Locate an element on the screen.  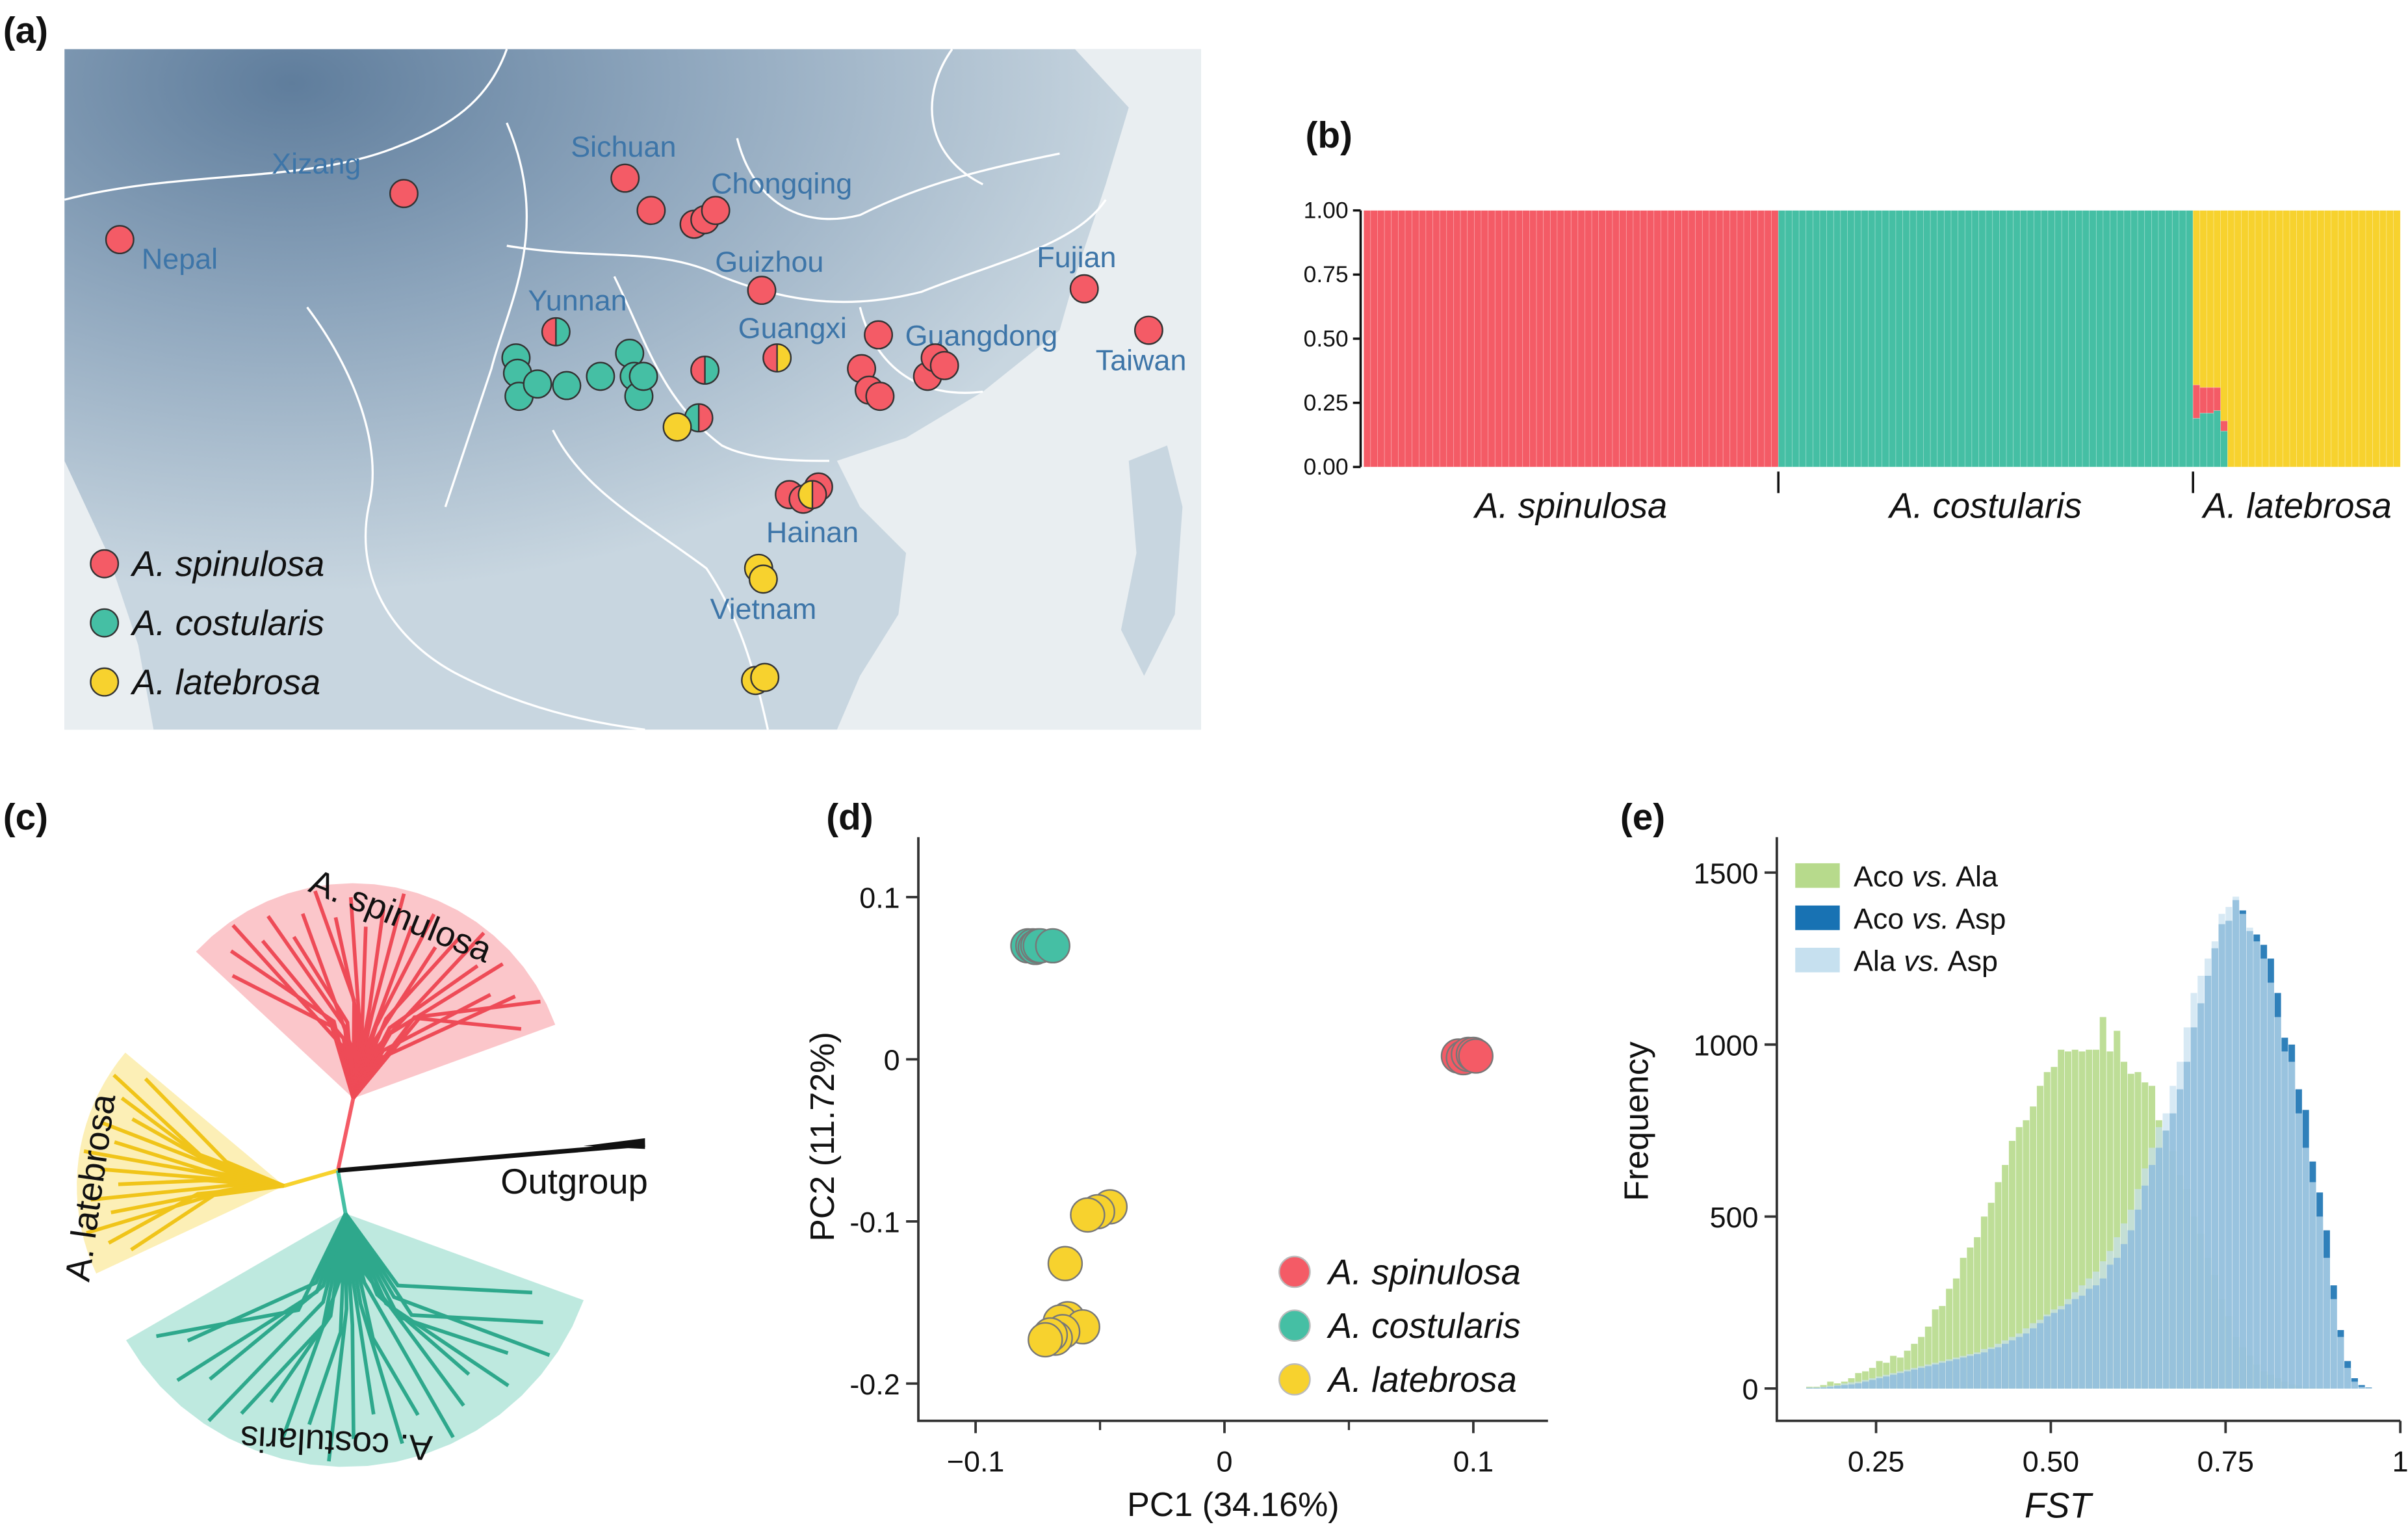
region-label: Hainan is located at coordinates (812, 532).